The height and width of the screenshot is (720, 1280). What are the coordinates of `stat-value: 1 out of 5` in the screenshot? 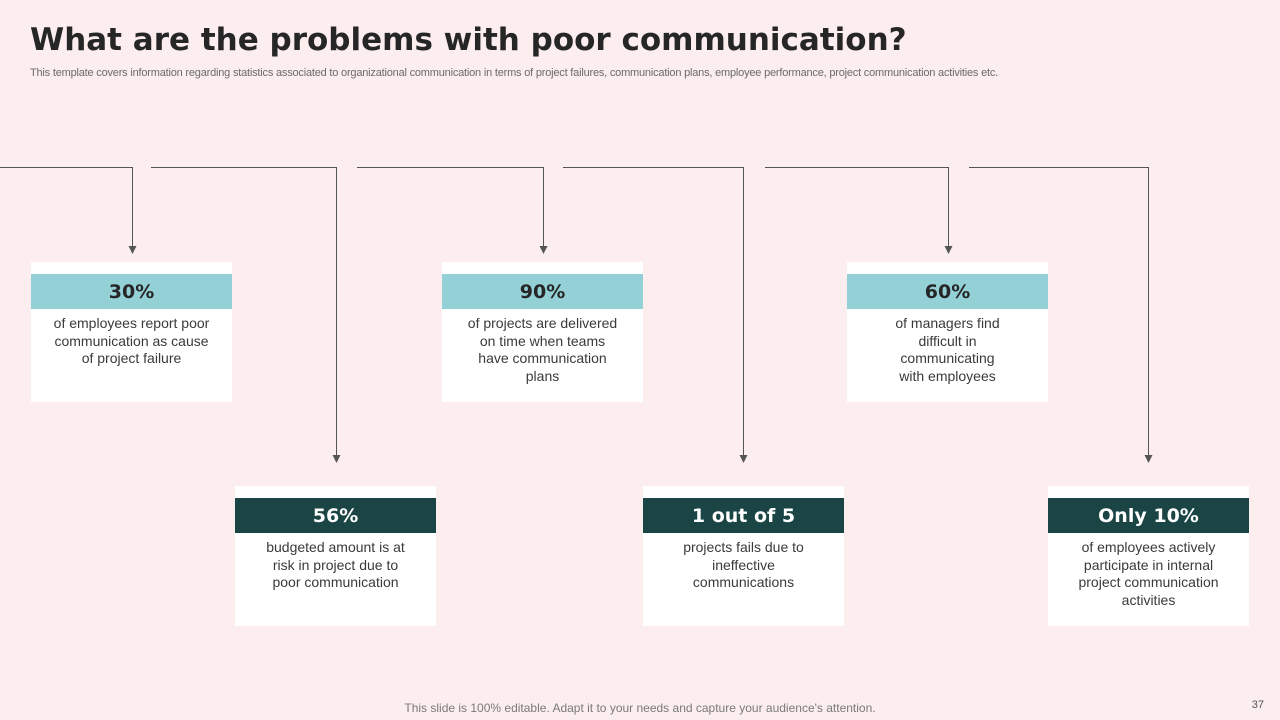 It's located at (743, 515).